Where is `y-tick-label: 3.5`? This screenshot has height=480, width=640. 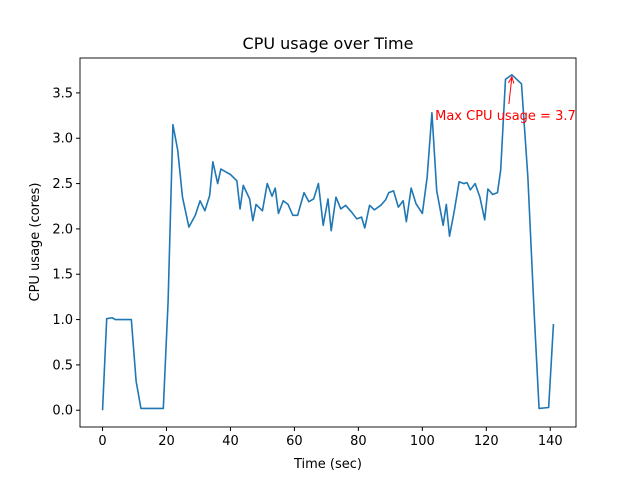
y-tick-label: 3.5 is located at coordinates (62, 93).